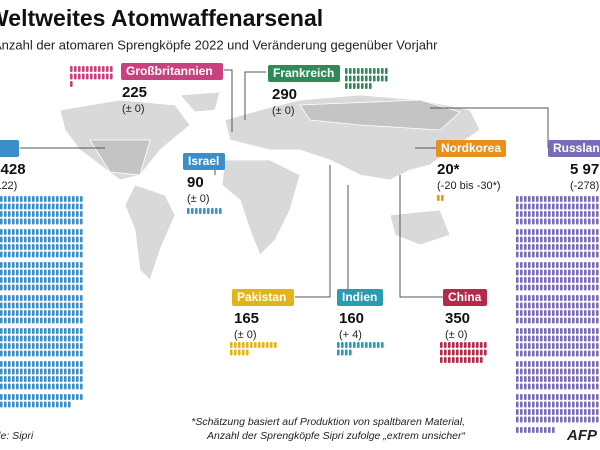 This screenshot has width=600, height=450. Describe the element at coordinates (359, 297) in the screenshot. I see `country-name: Indien` at that location.